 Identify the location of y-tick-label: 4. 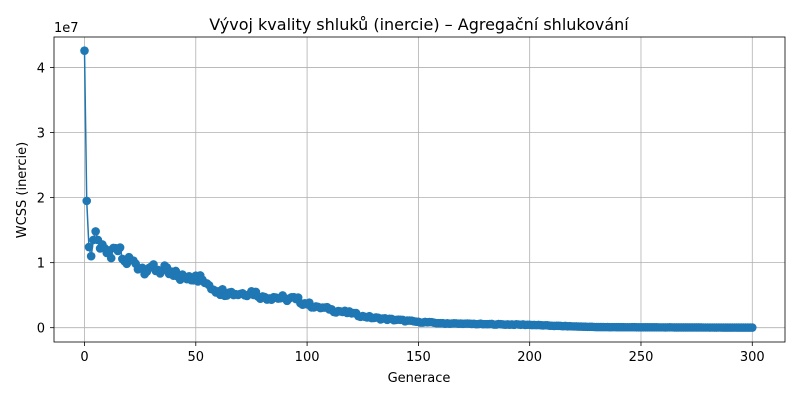
(41, 69).